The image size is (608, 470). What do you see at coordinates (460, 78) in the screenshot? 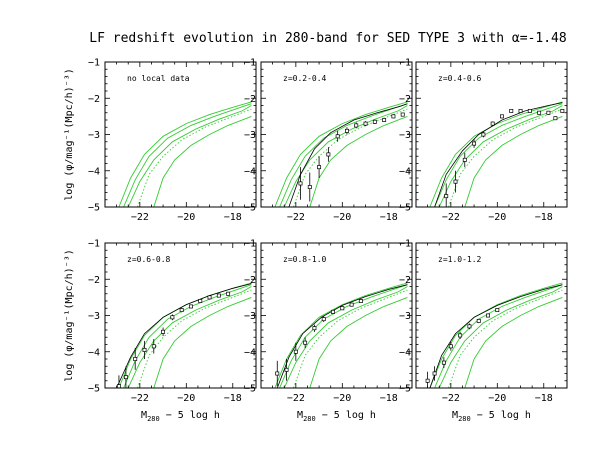
I see `panel-label: z=0.4-0.6` at bounding box center [460, 78].